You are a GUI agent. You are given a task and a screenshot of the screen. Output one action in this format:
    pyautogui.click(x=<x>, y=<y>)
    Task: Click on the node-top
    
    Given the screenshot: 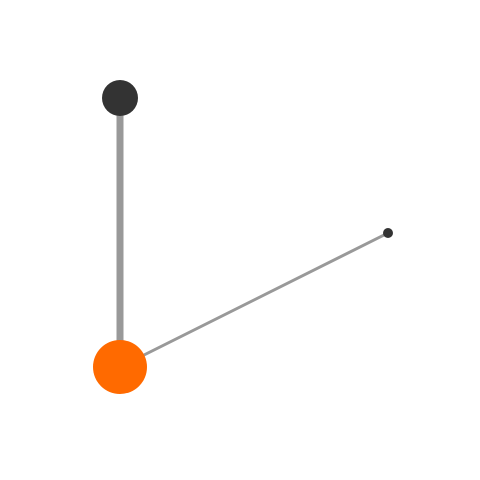 What is the action you would take?
    pyautogui.click(x=120, y=98)
    